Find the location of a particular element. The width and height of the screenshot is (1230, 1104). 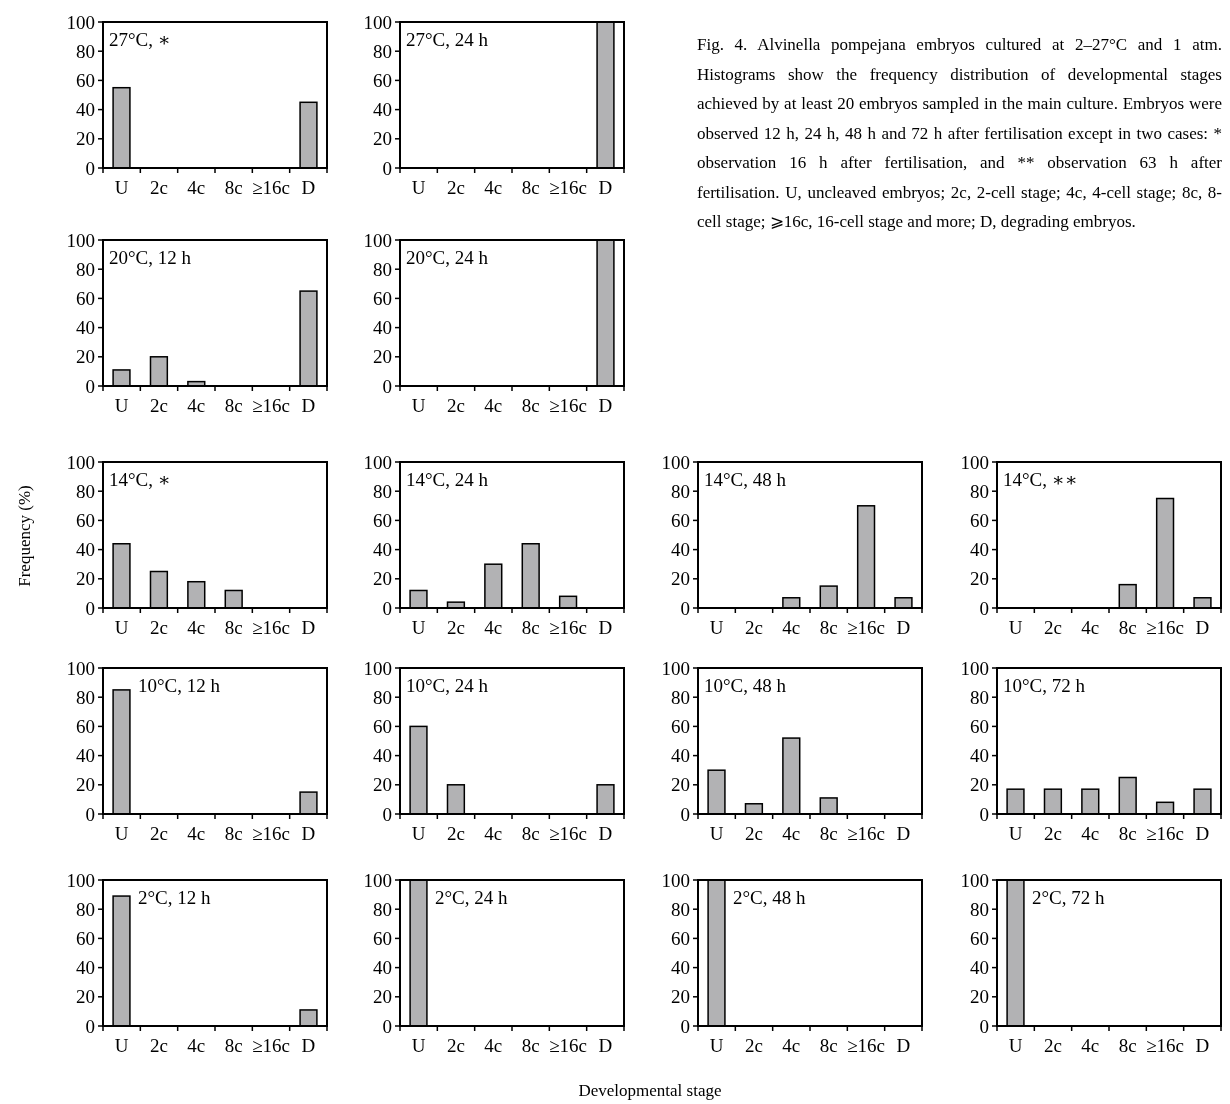

chart-title: 2°C, 48 h is located at coordinates (769, 897).